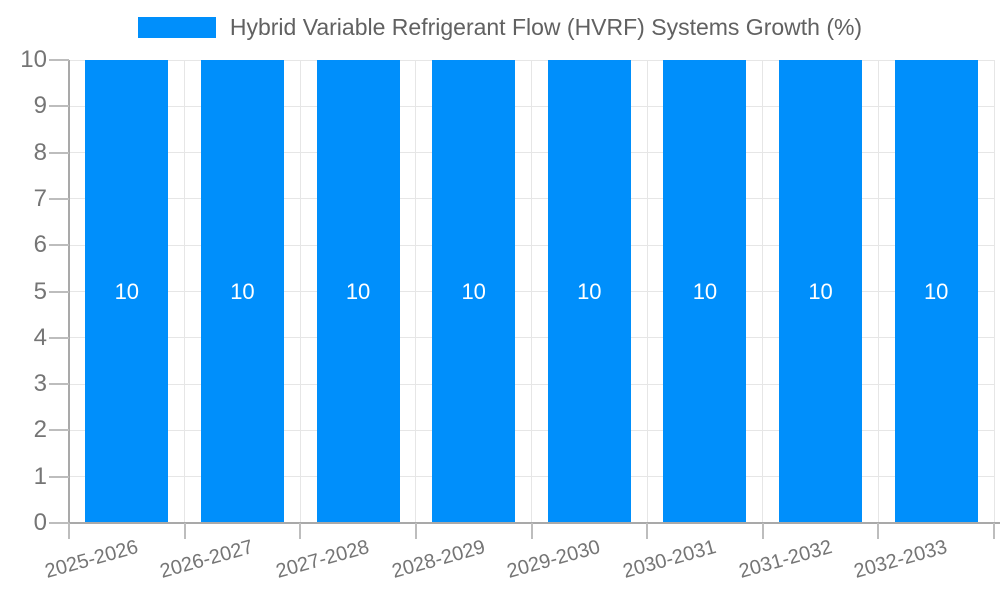  What do you see at coordinates (40, 152) in the screenshot?
I see `y-tick-label: 8` at bounding box center [40, 152].